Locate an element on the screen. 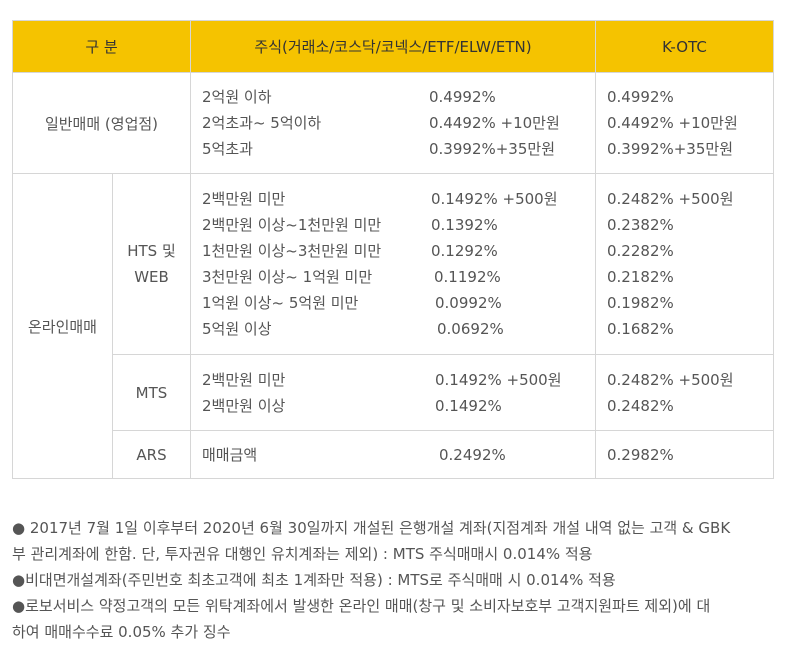 This screenshot has height=665, width=790. mts-rate-line: 2백만원 이상 0.1492% is located at coordinates (393, 406).